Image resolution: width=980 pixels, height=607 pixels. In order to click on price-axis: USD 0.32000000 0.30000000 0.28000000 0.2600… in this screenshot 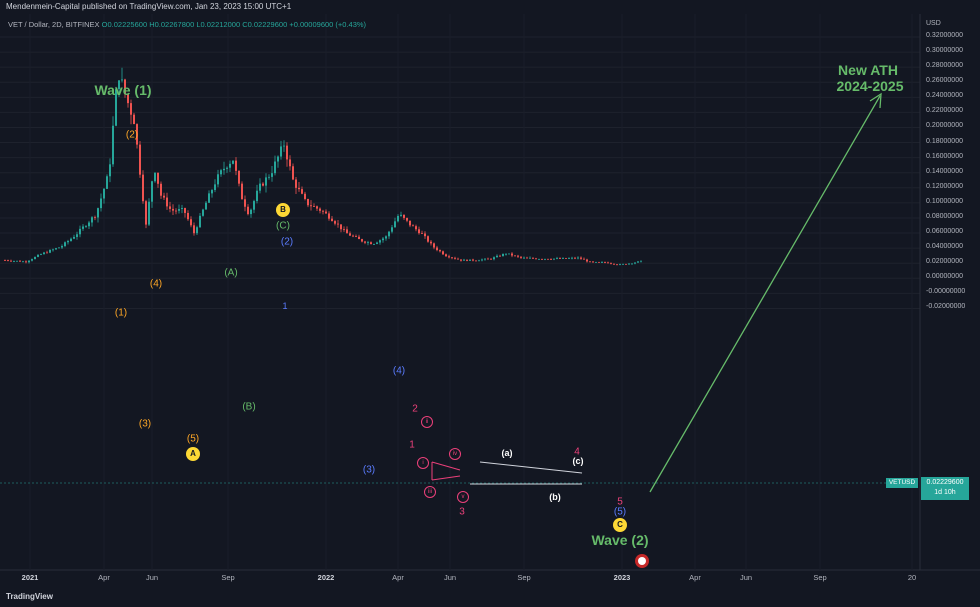, I will do `click(950, 285)`.